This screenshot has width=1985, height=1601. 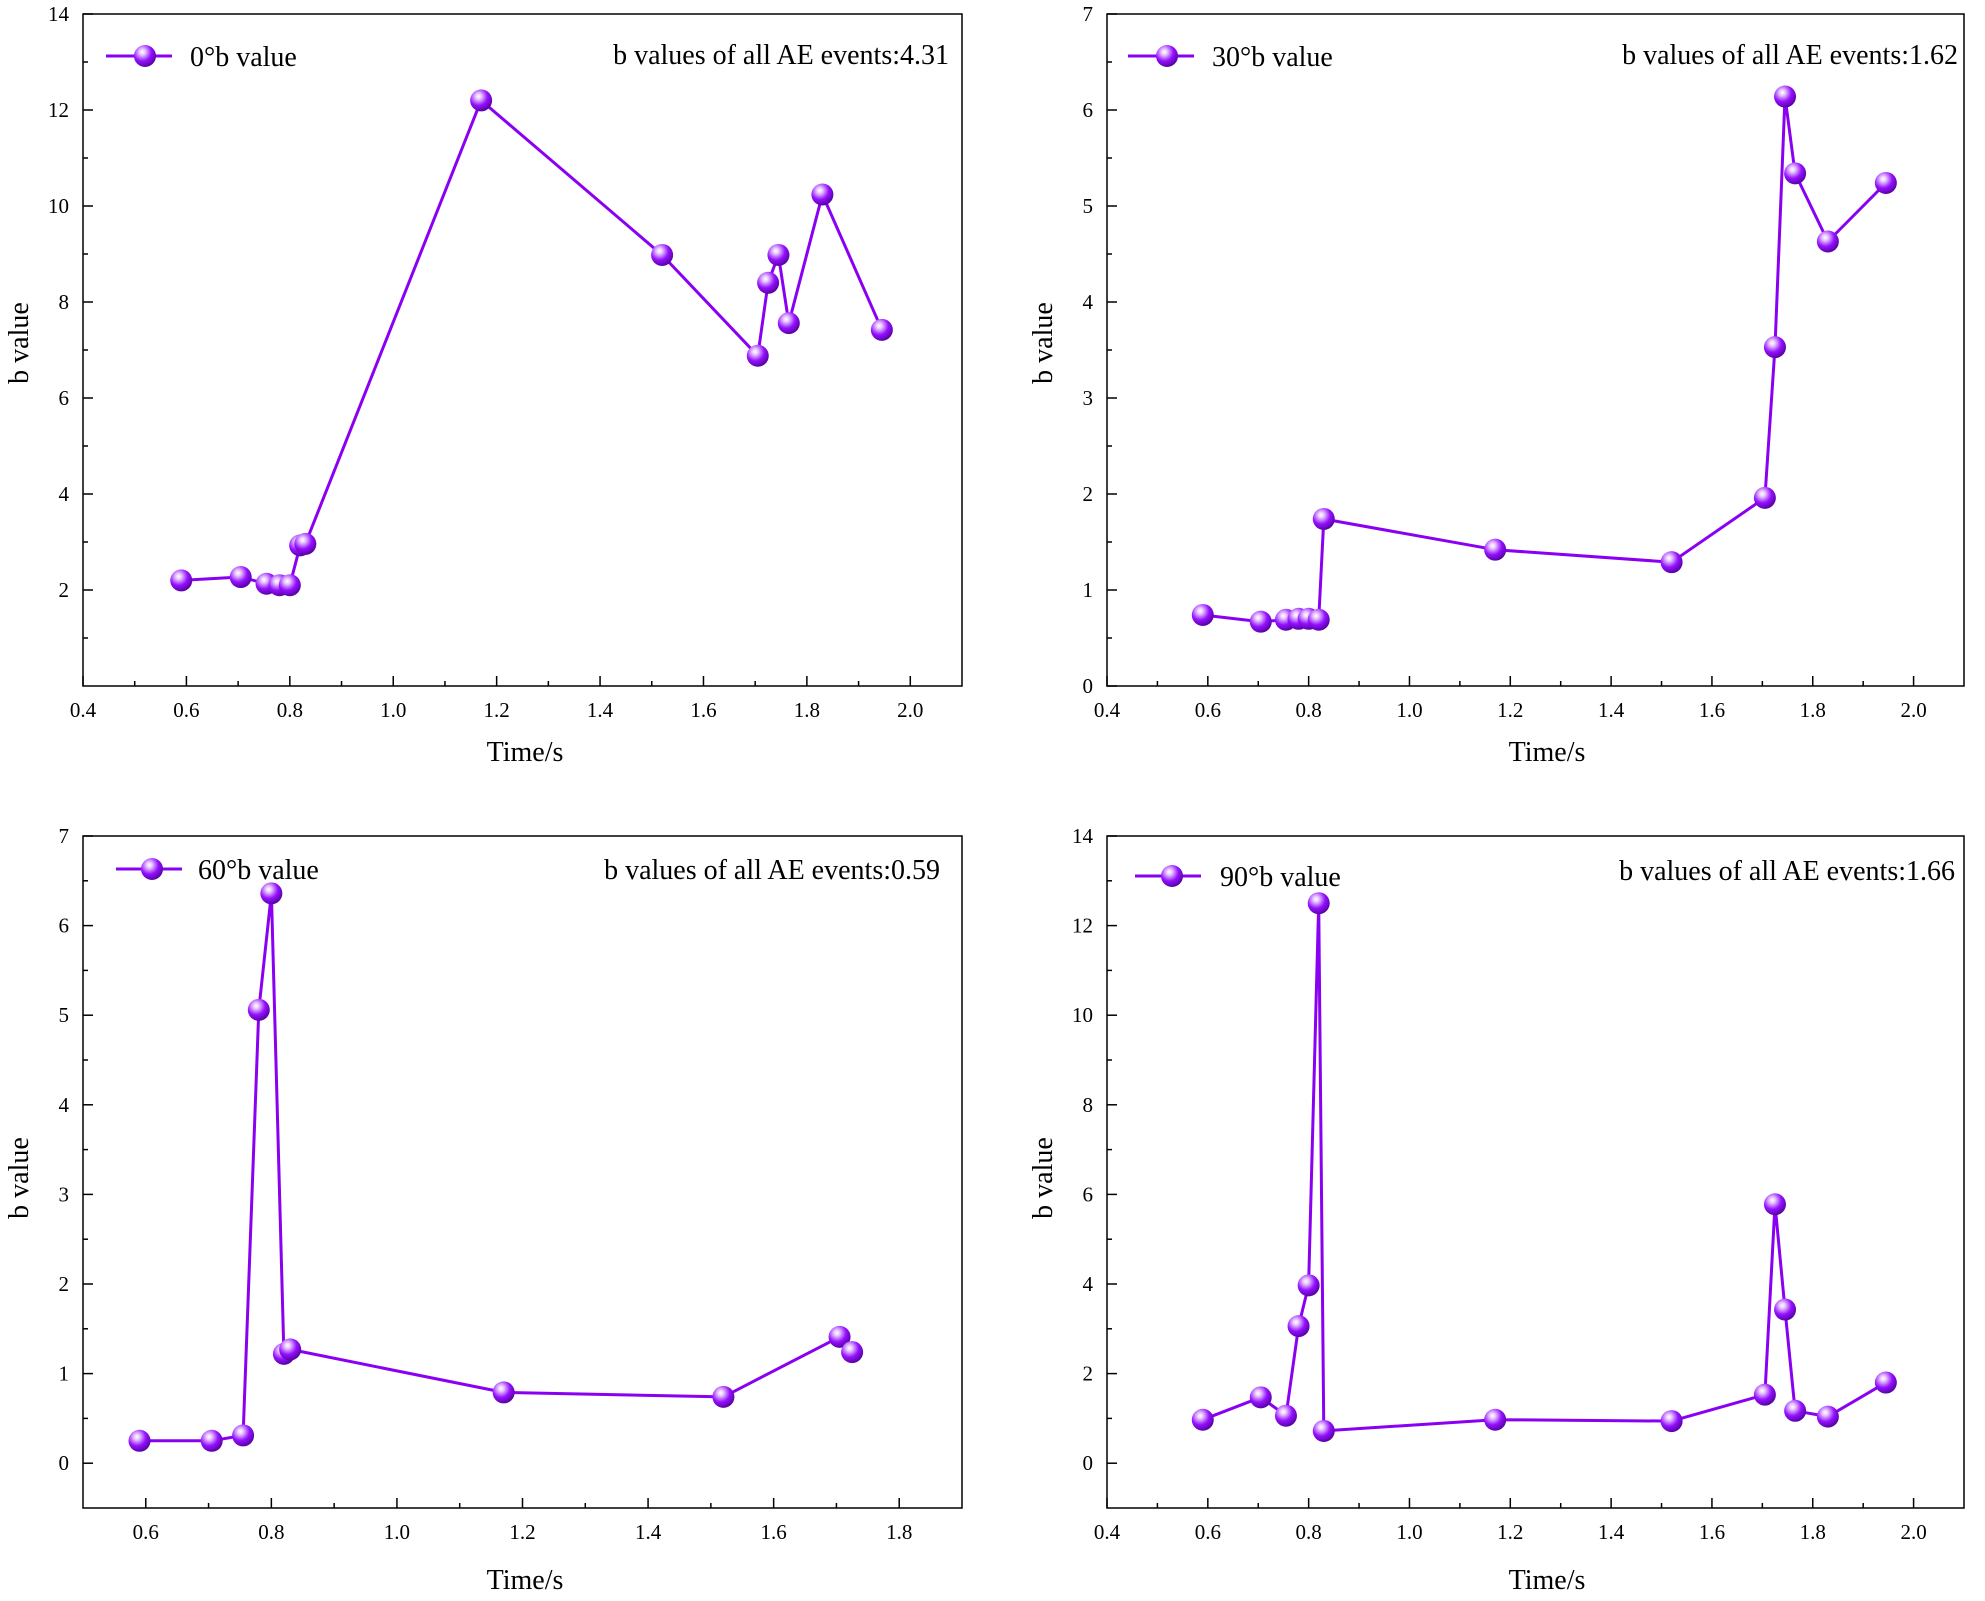 I want to click on legend: 30°b value, so click(x=1230, y=57).